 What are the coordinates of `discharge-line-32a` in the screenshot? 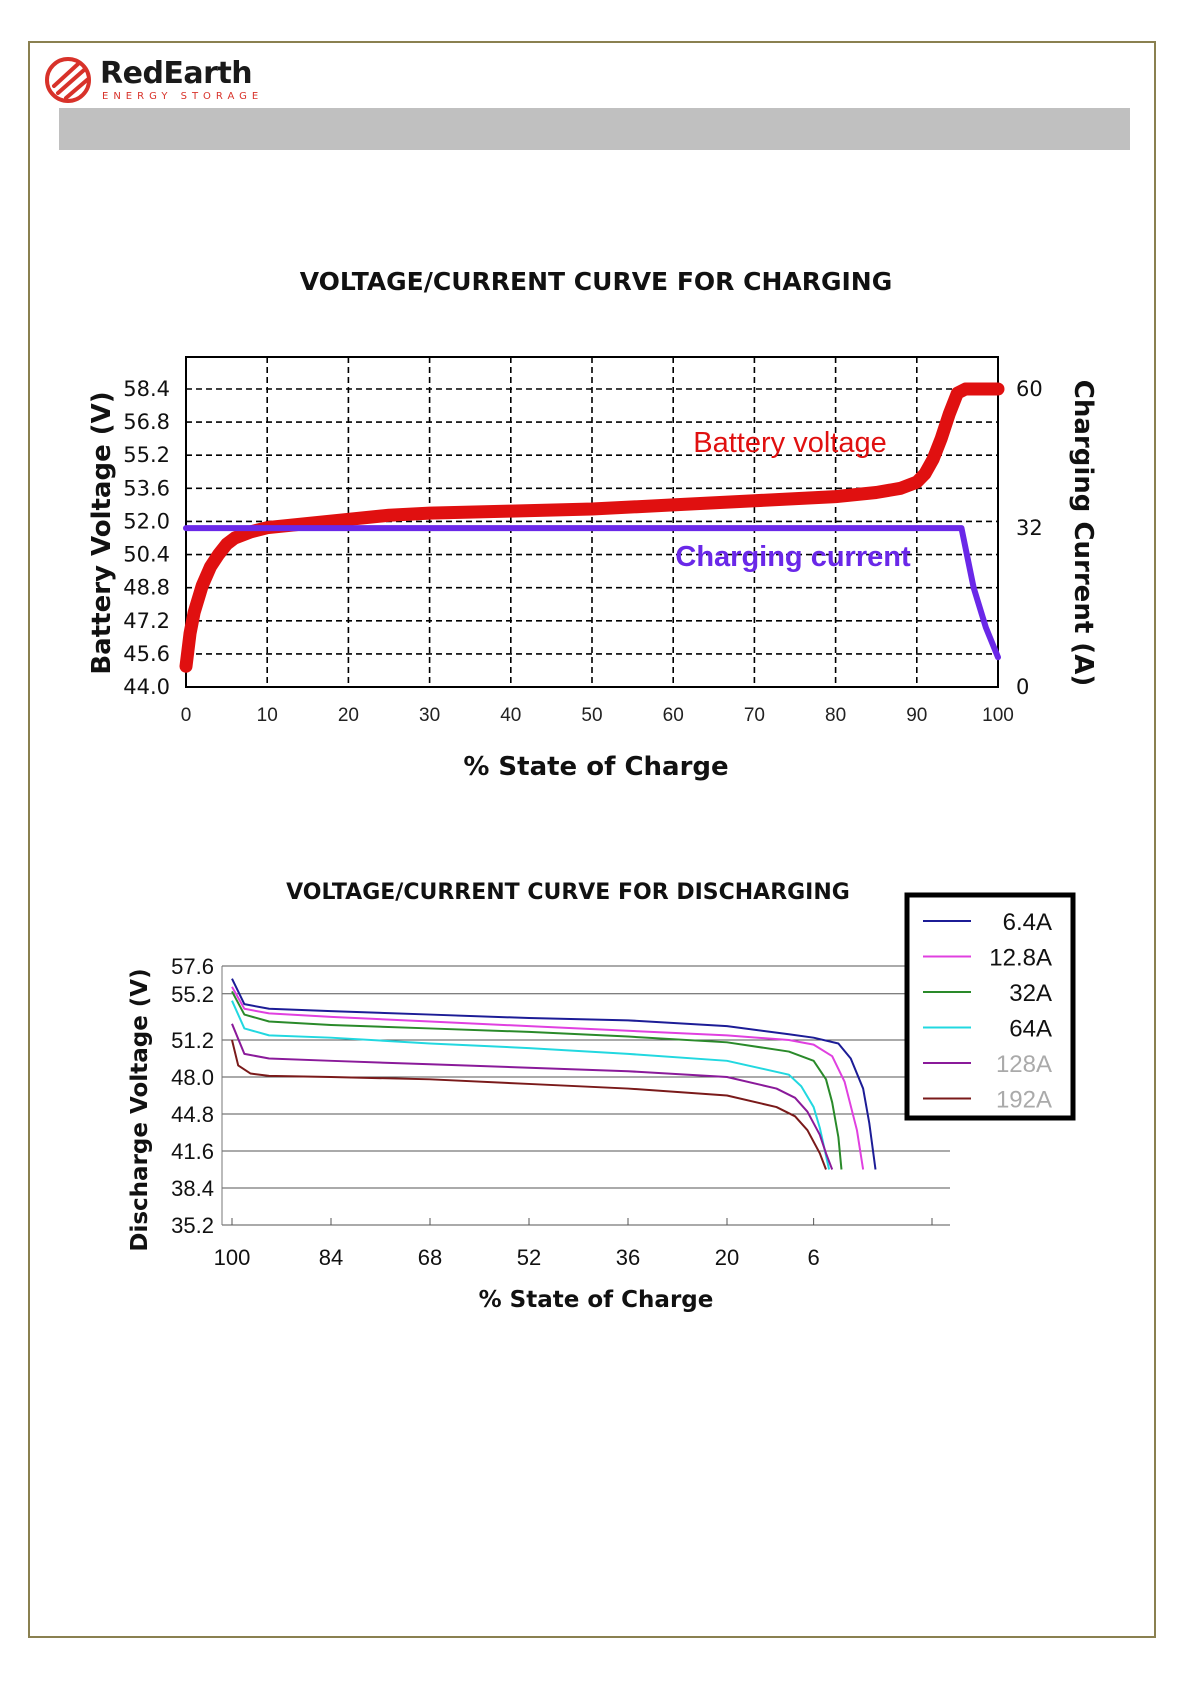 It's located at (537, 1080).